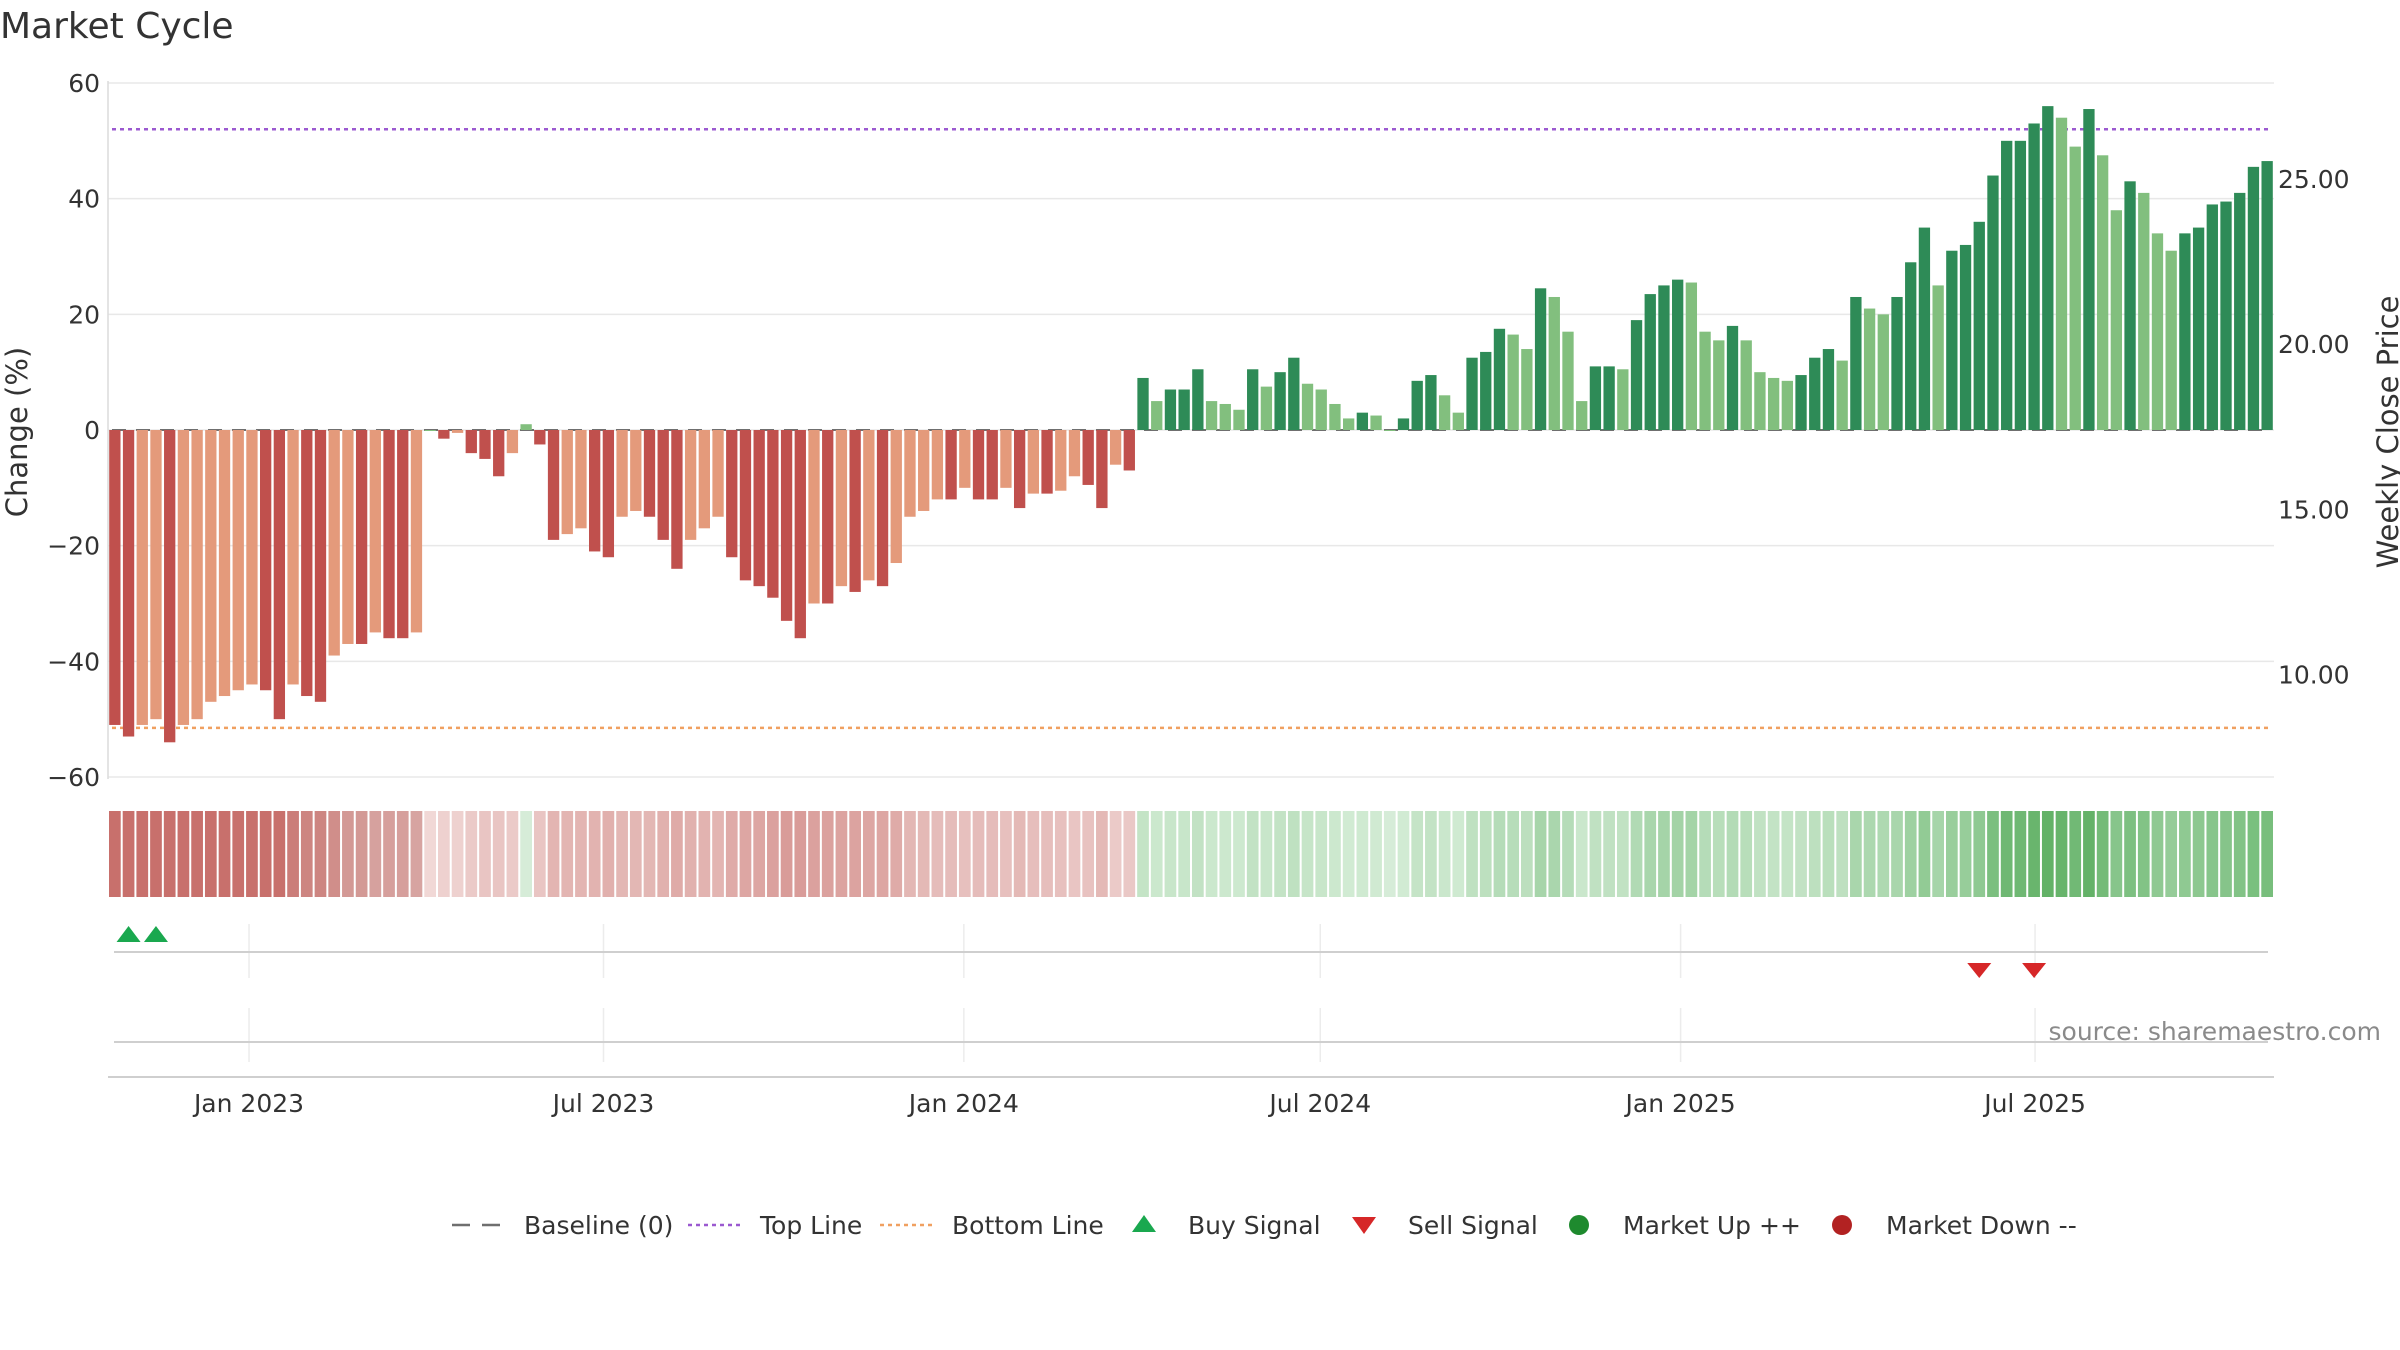  What do you see at coordinates (2314, 675) in the screenshot?
I see `y2-tick-label: 10.00` at bounding box center [2314, 675].